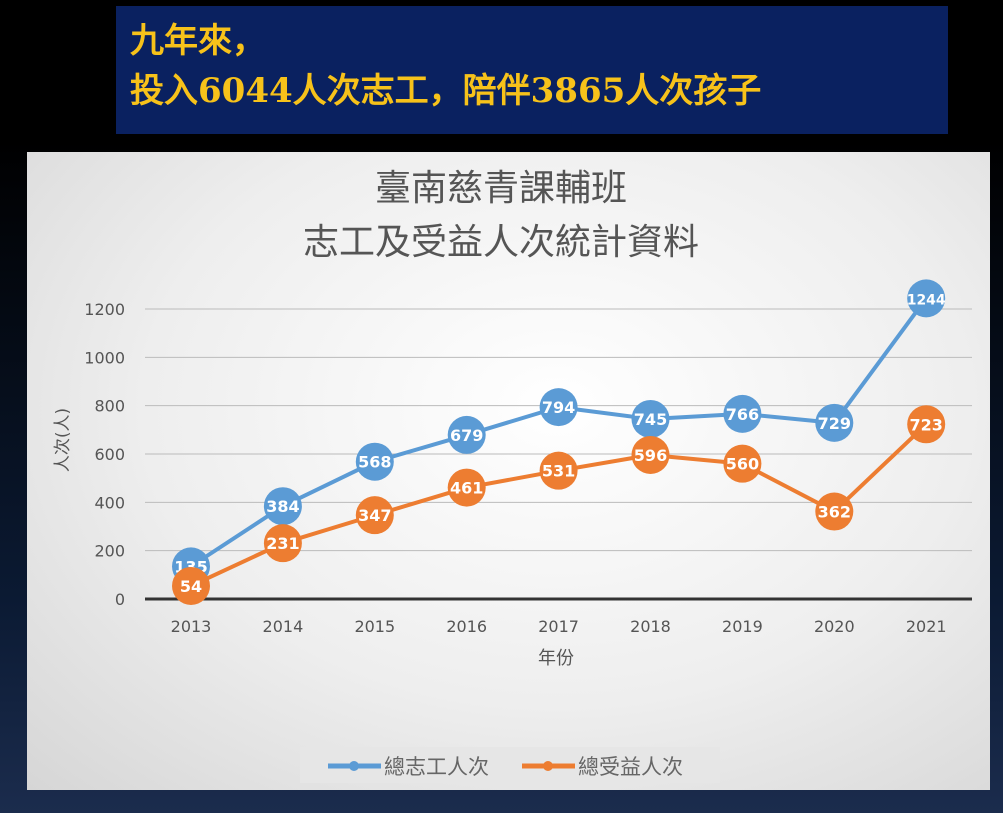 The image size is (1003, 813). What do you see at coordinates (63, 440) in the screenshot?
I see `y-axis-label: 人次(人)` at bounding box center [63, 440].